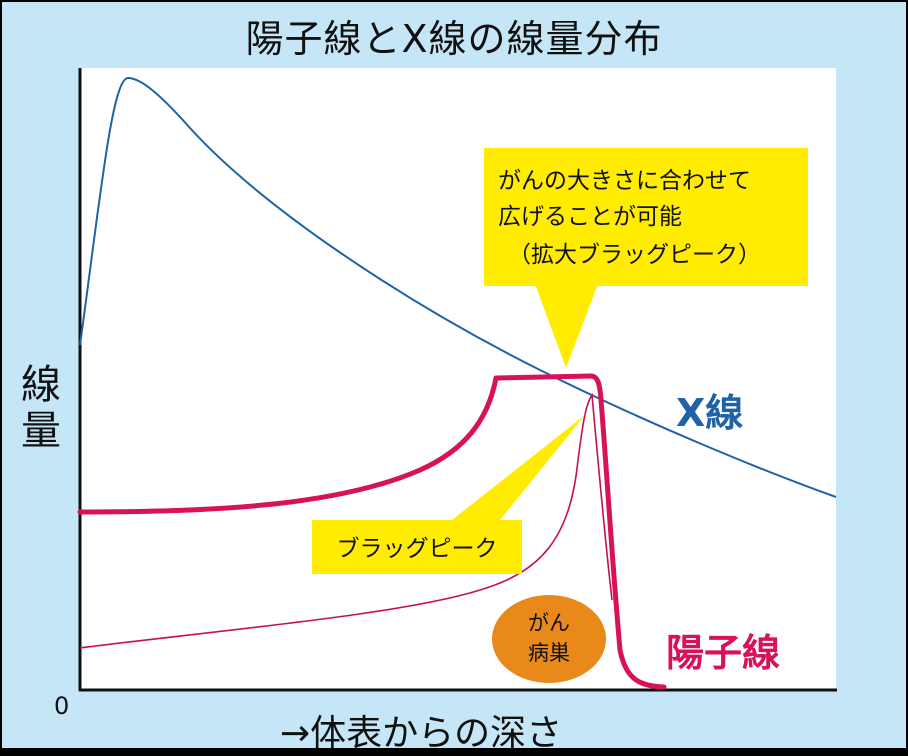 The image size is (908, 756). Describe the element at coordinates (62, 706) in the screenshot. I see `origin-label: 0` at that location.